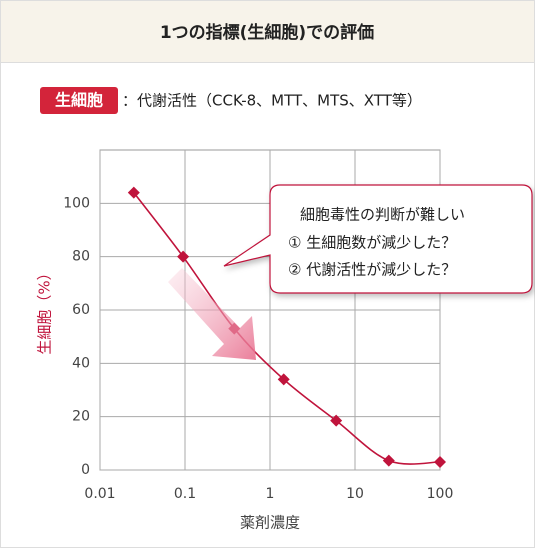 The image size is (535, 552). I want to click on header-title: 1つの指標(生細胞)での評価, so click(267, 32).